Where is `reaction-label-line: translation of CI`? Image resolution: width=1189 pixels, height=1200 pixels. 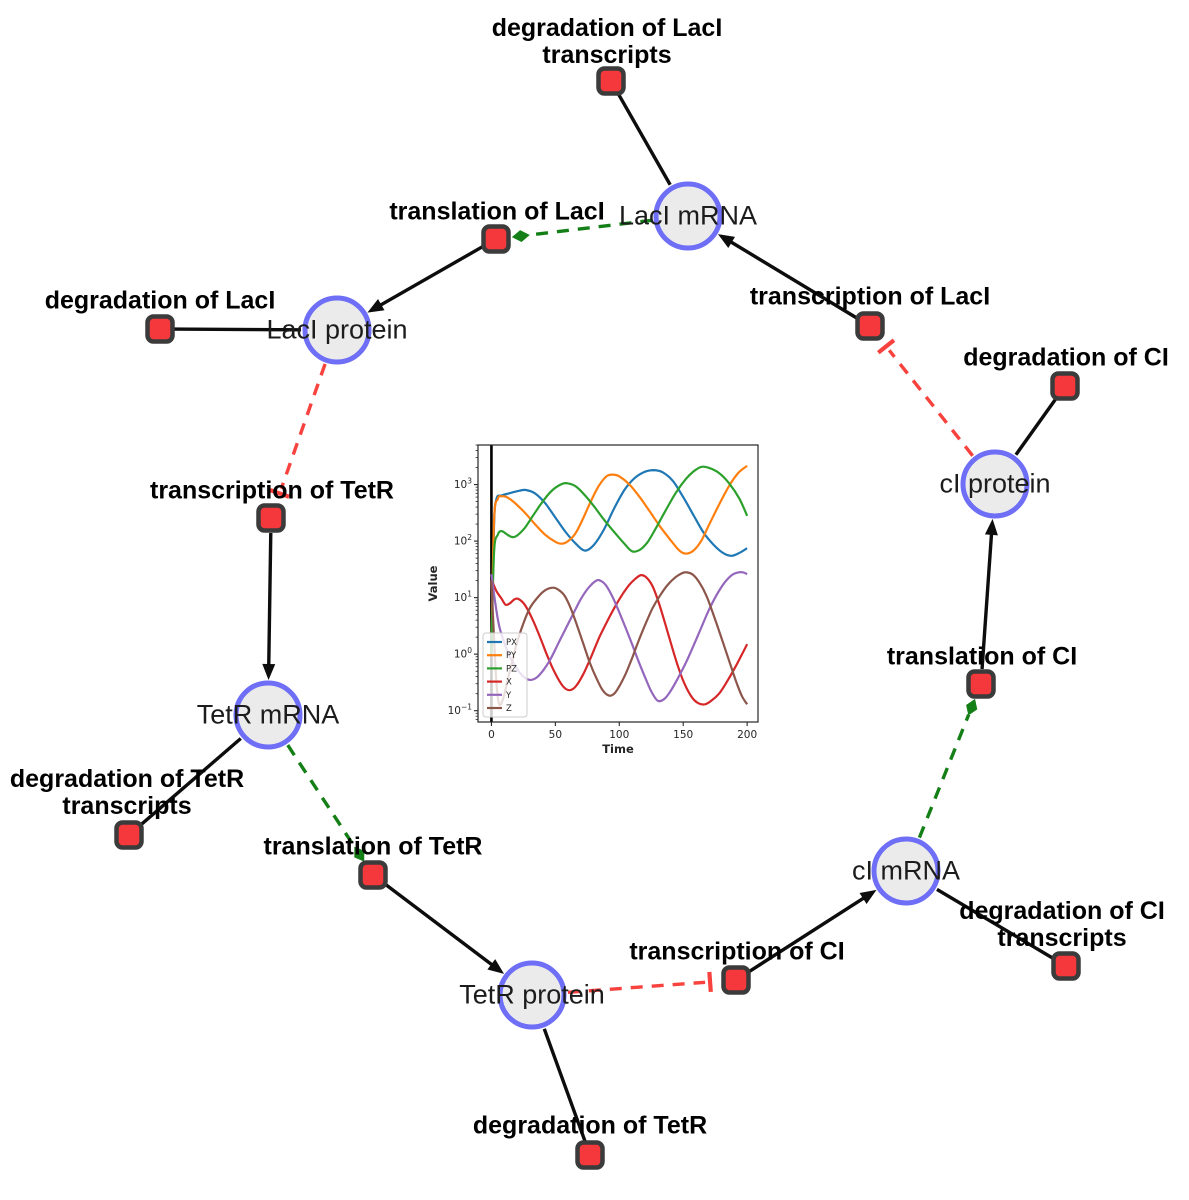
reaction-label-line: translation of CI is located at coordinates (982, 656).